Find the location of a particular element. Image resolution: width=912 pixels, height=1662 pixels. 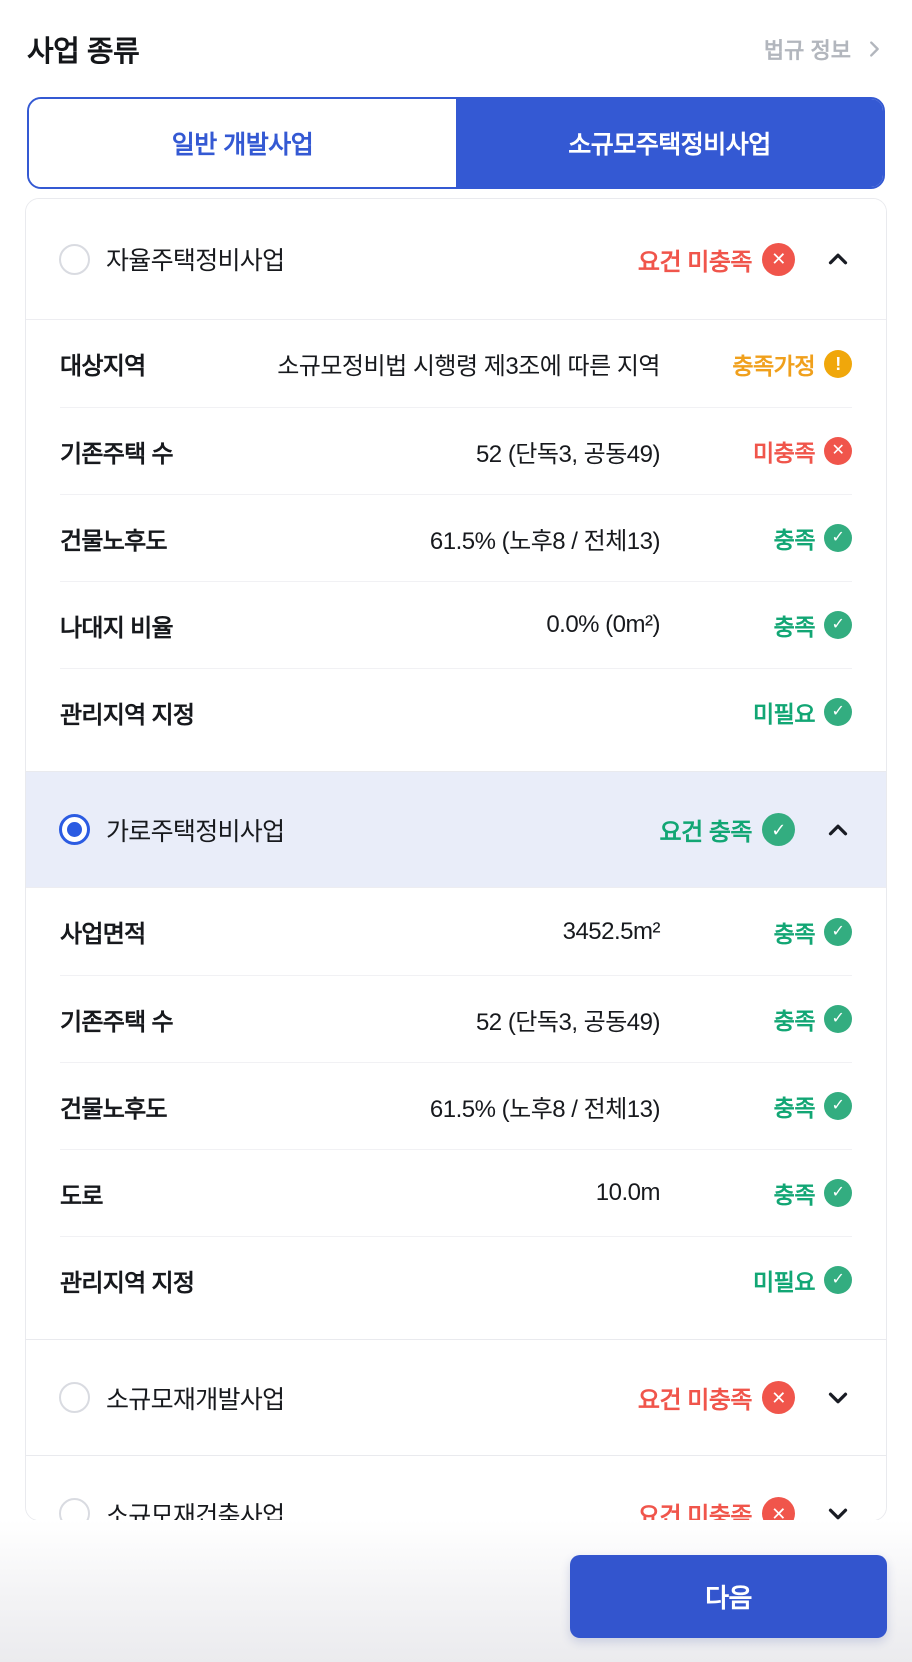

project-section-header: 소규모재건축사업 요건 미충족 ✕ is located at coordinates (456, 1488).